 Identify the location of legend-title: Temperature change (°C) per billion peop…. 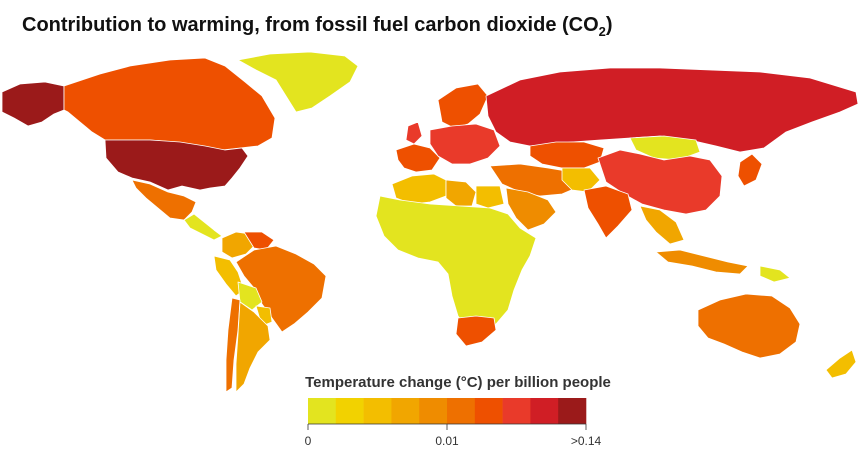
(458, 382).